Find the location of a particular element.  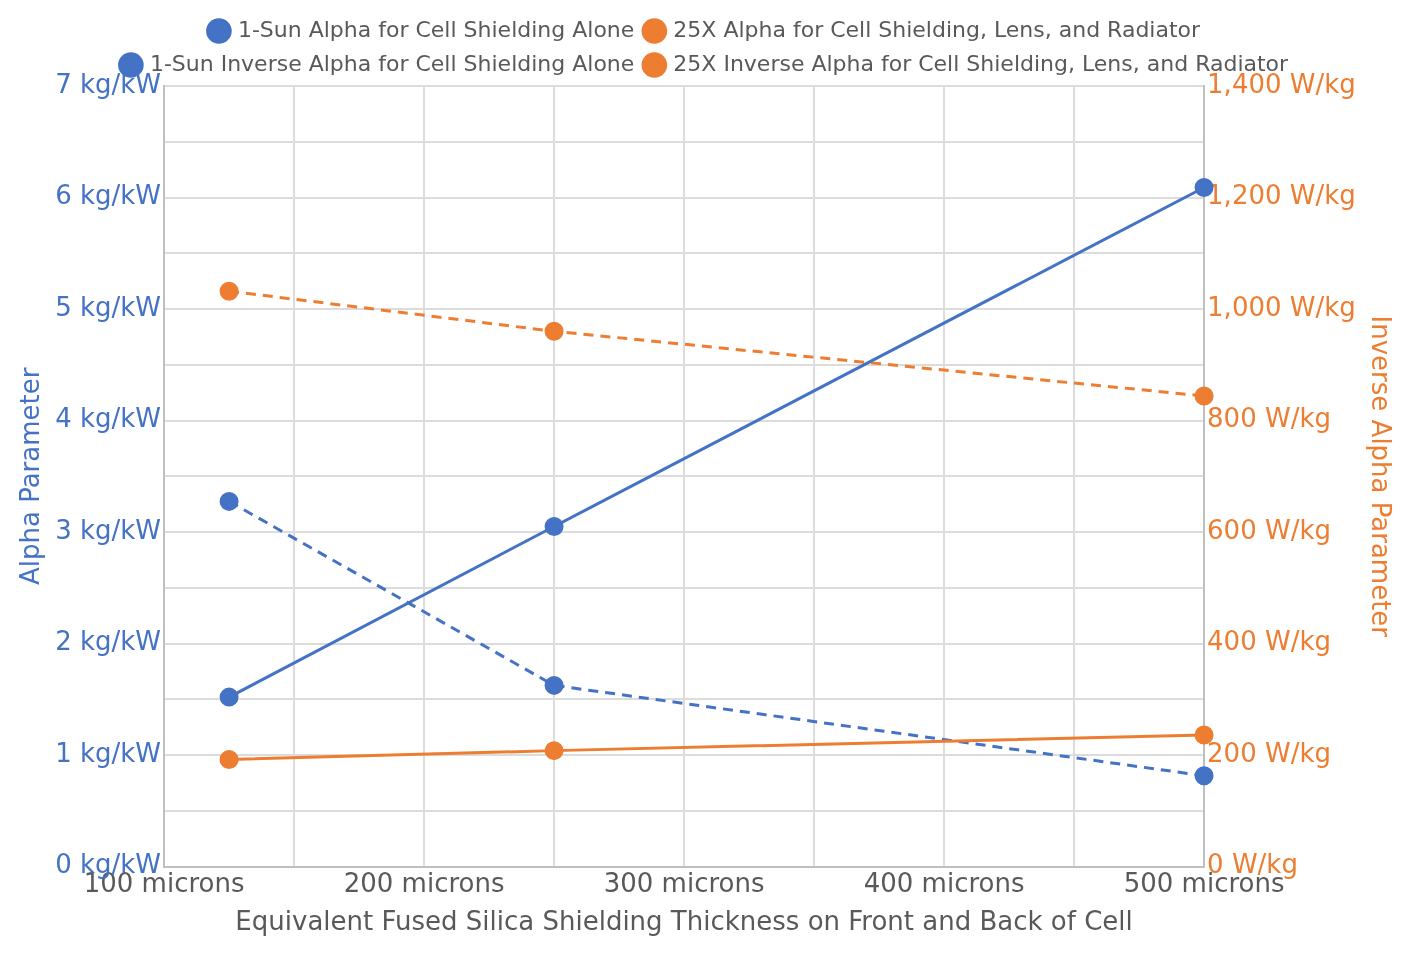

y-tick-label: 5 kg/kW is located at coordinates (108, 306).